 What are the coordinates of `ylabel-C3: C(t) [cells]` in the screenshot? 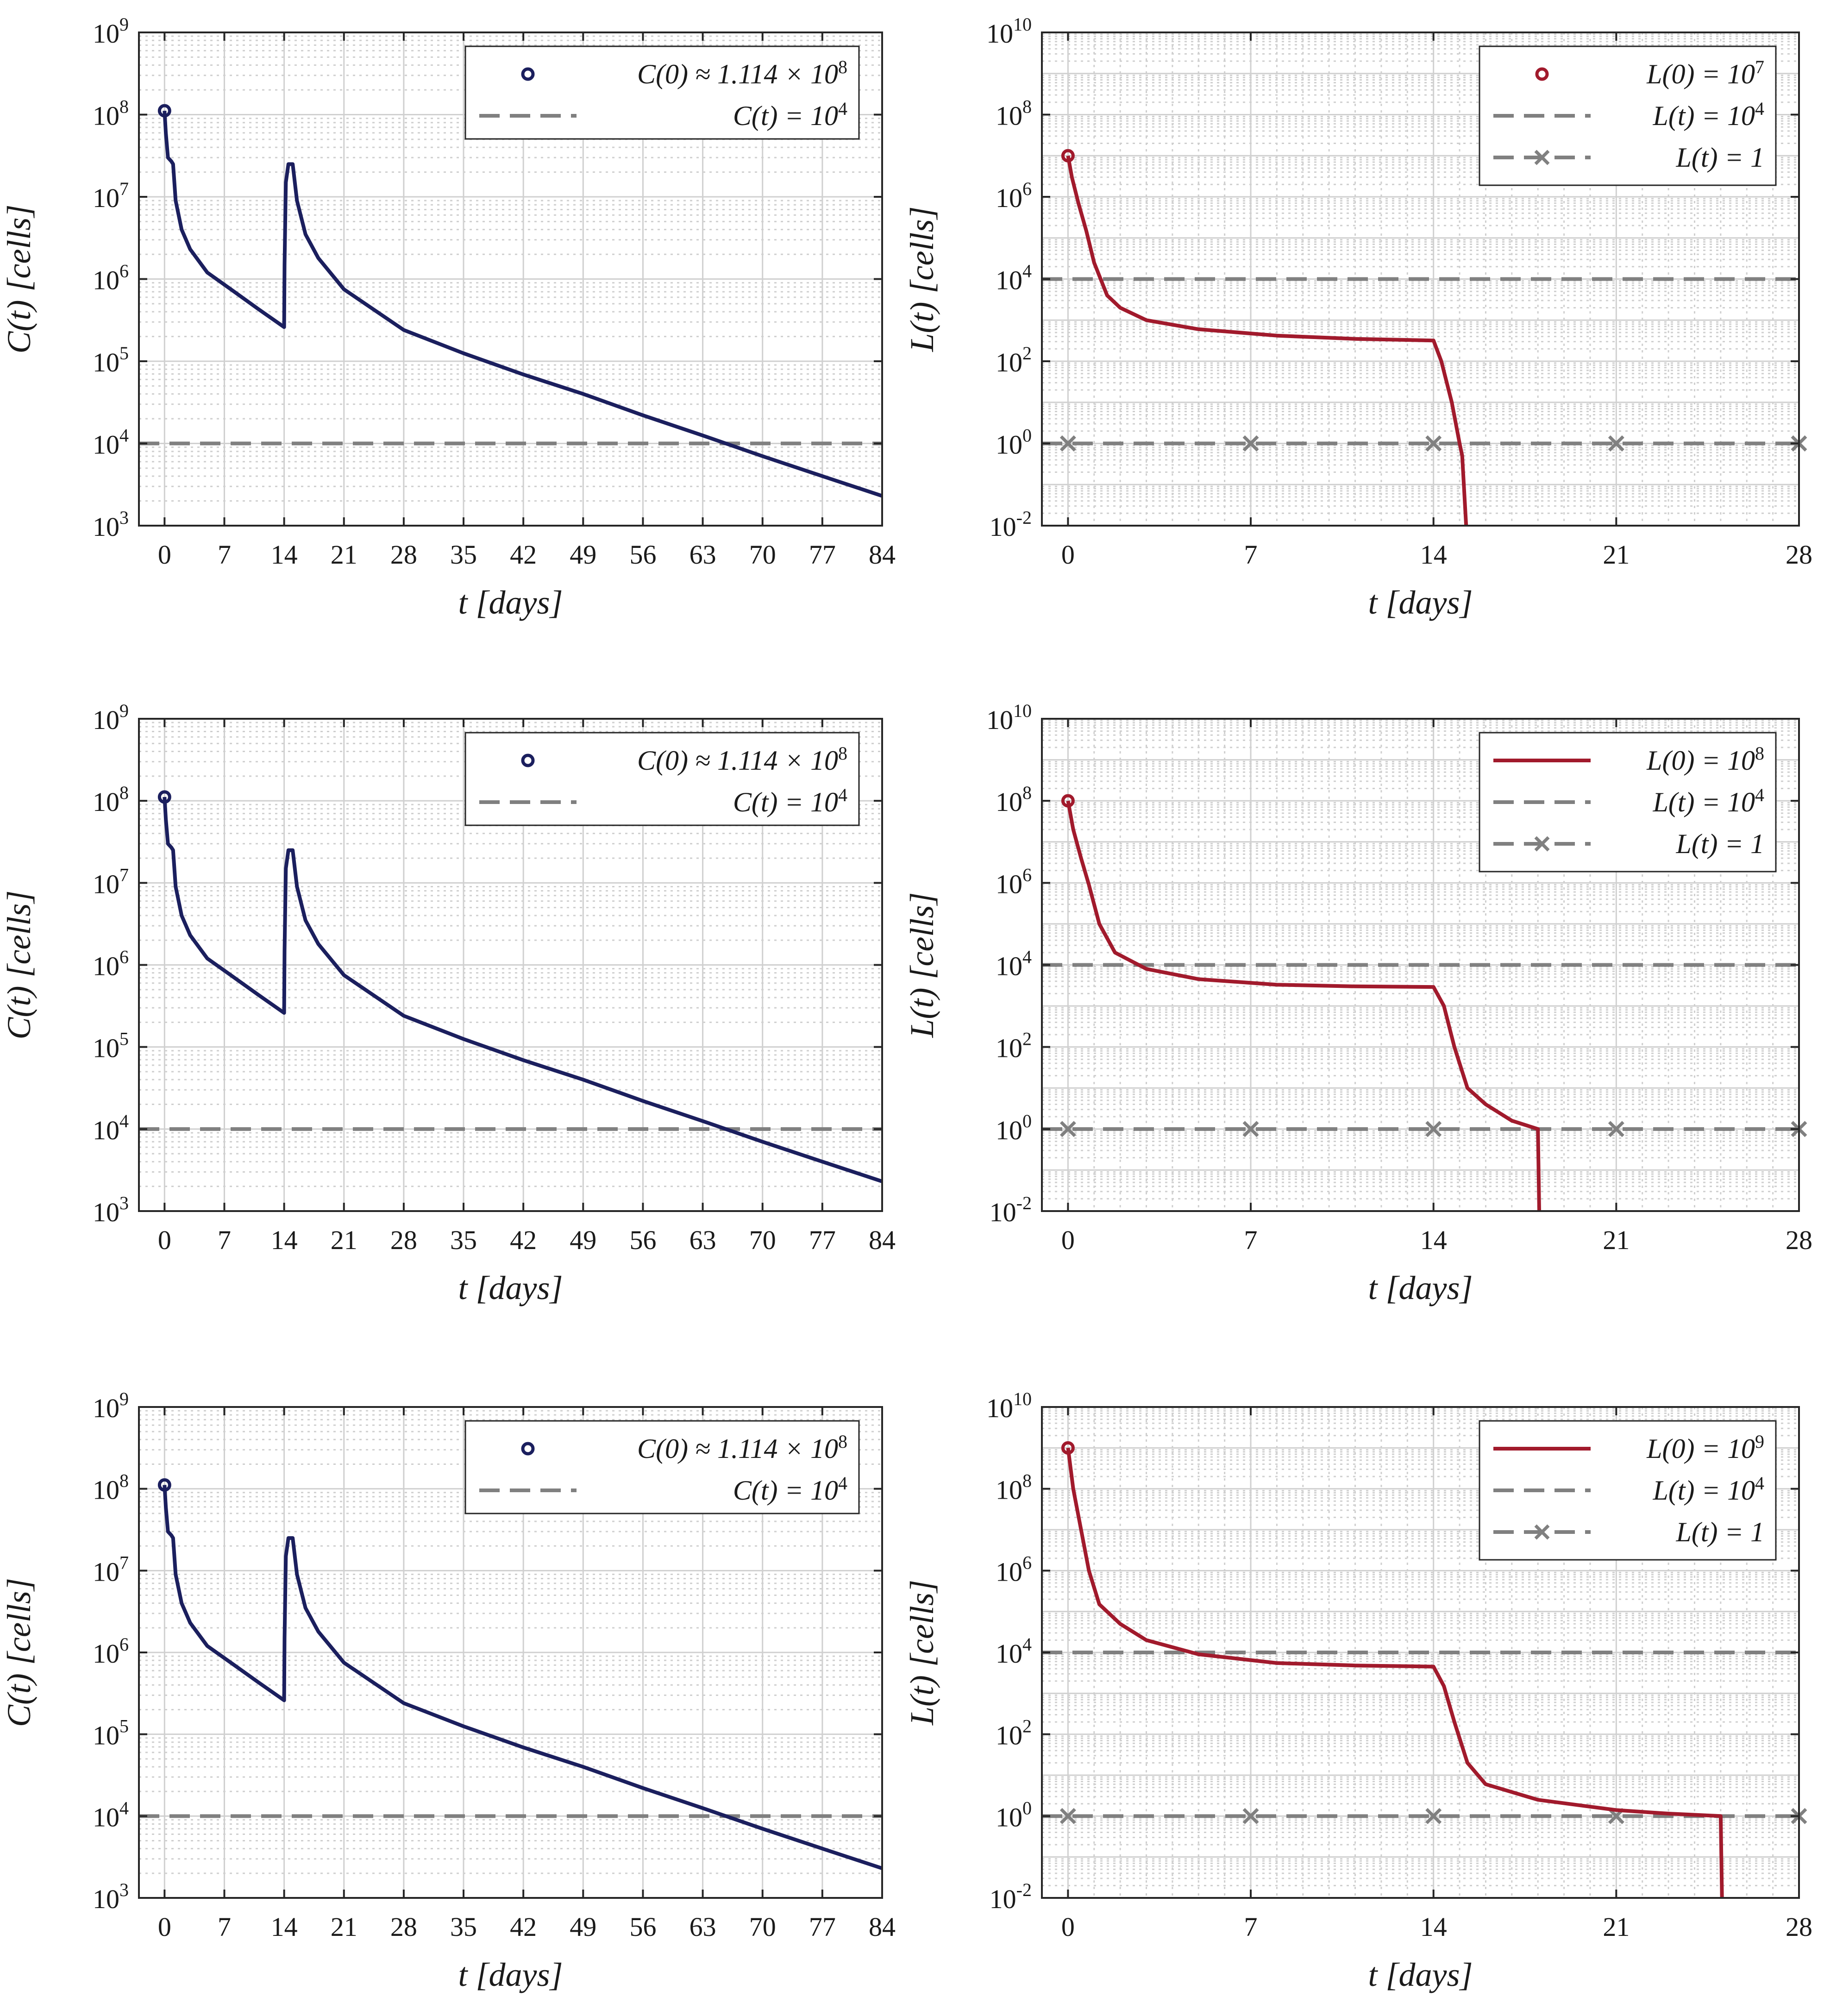 It's located at (19, 1652).